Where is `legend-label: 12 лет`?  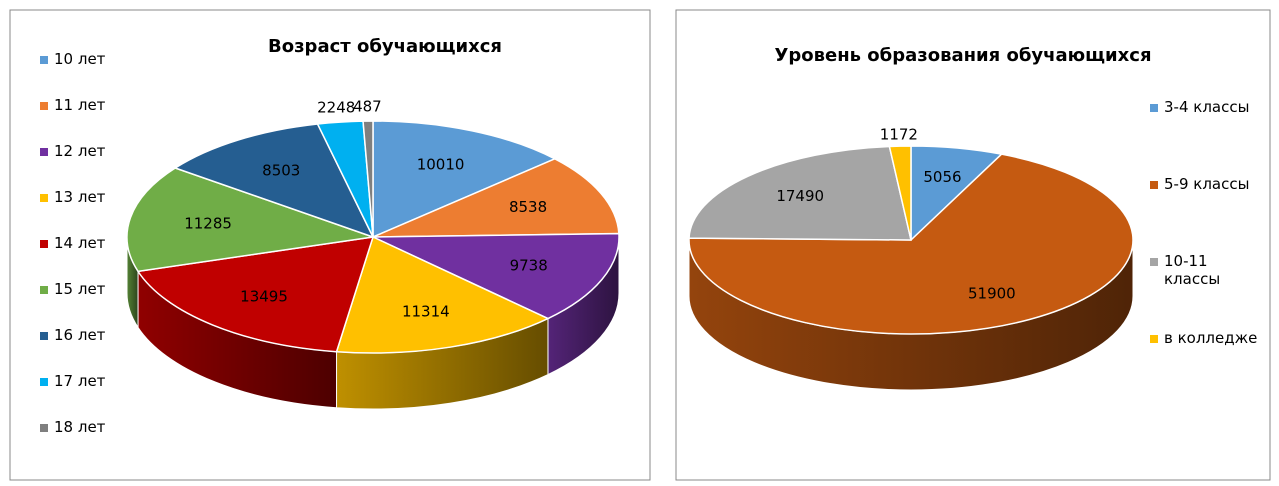 legend-label: 12 лет is located at coordinates (80, 151).